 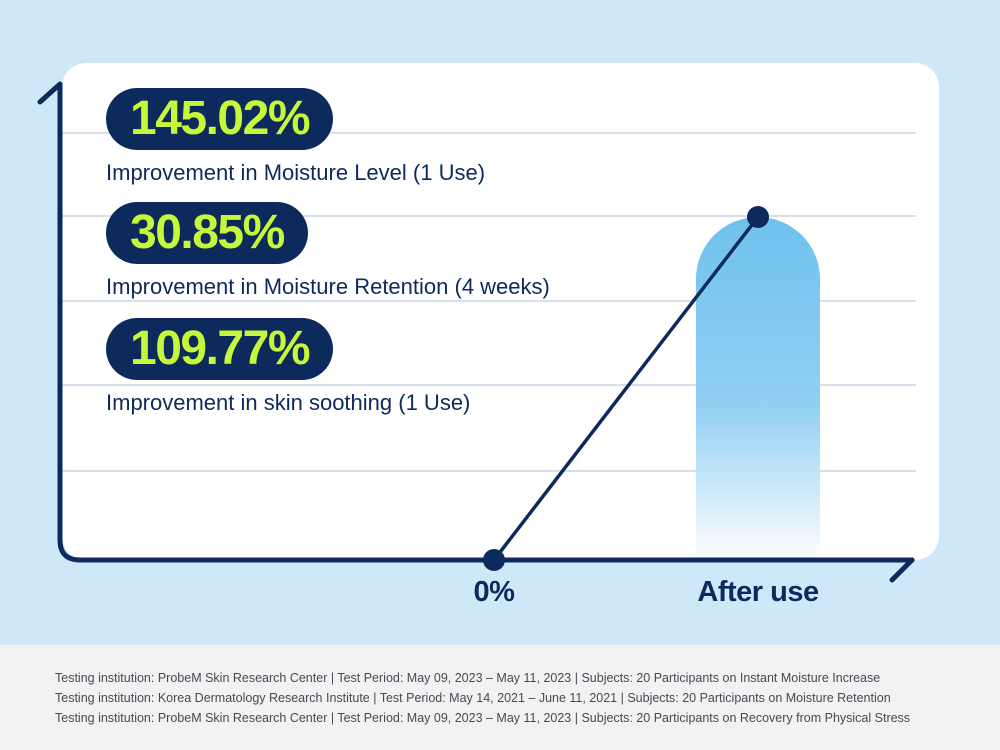 I want to click on stat-label: Improvement in skin soothing (1 Use), so click(x=288, y=402).